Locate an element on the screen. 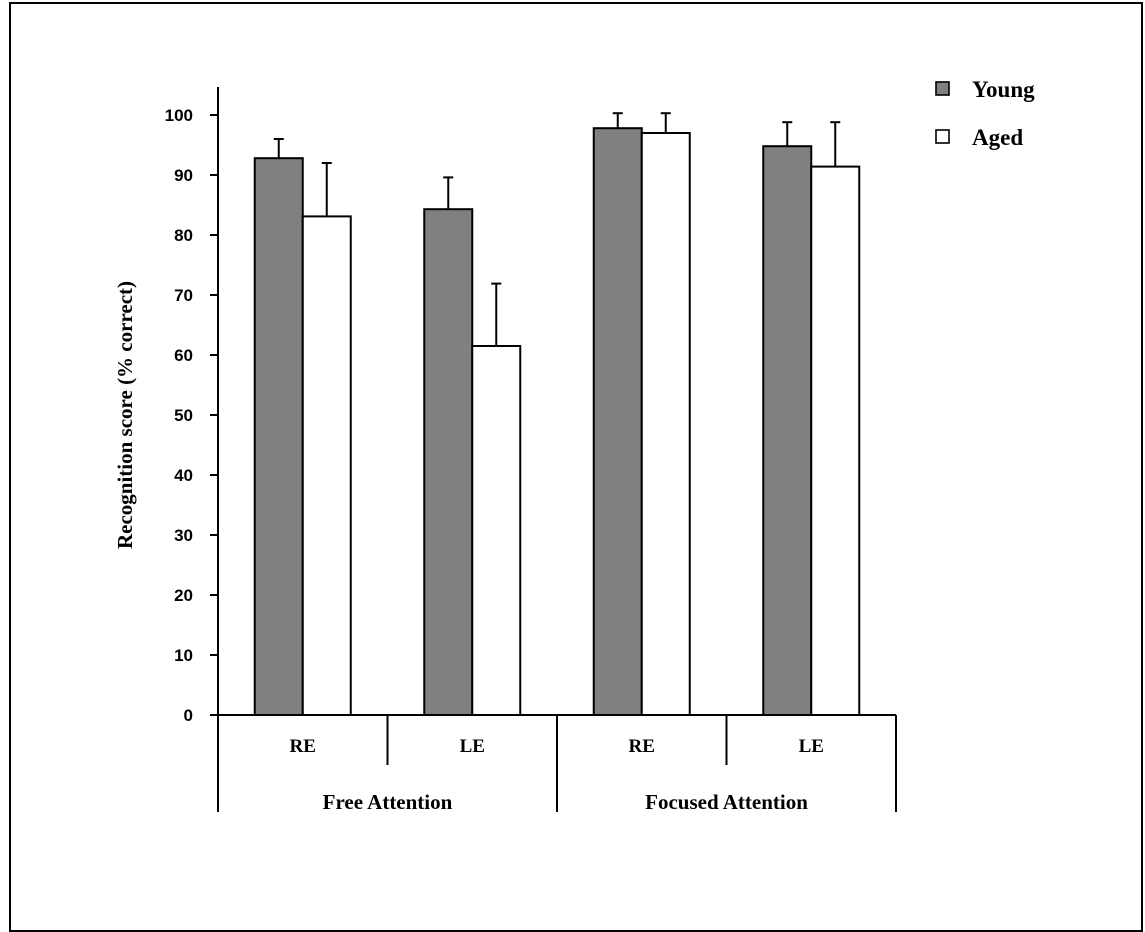 The image size is (1145, 932). y-tick-label: 90 is located at coordinates (183, 175).